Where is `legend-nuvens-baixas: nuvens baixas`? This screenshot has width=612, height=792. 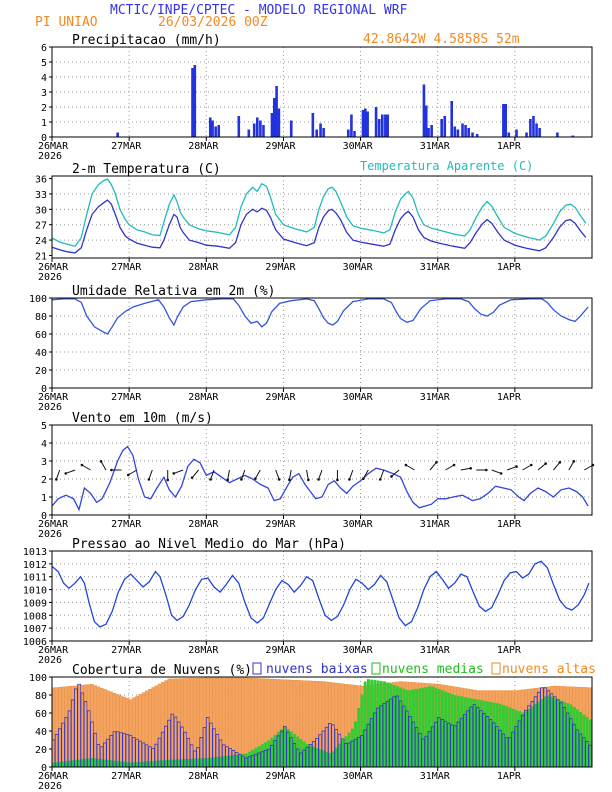
legend-nuvens-baixas: nuvens baixas is located at coordinates (317, 669).